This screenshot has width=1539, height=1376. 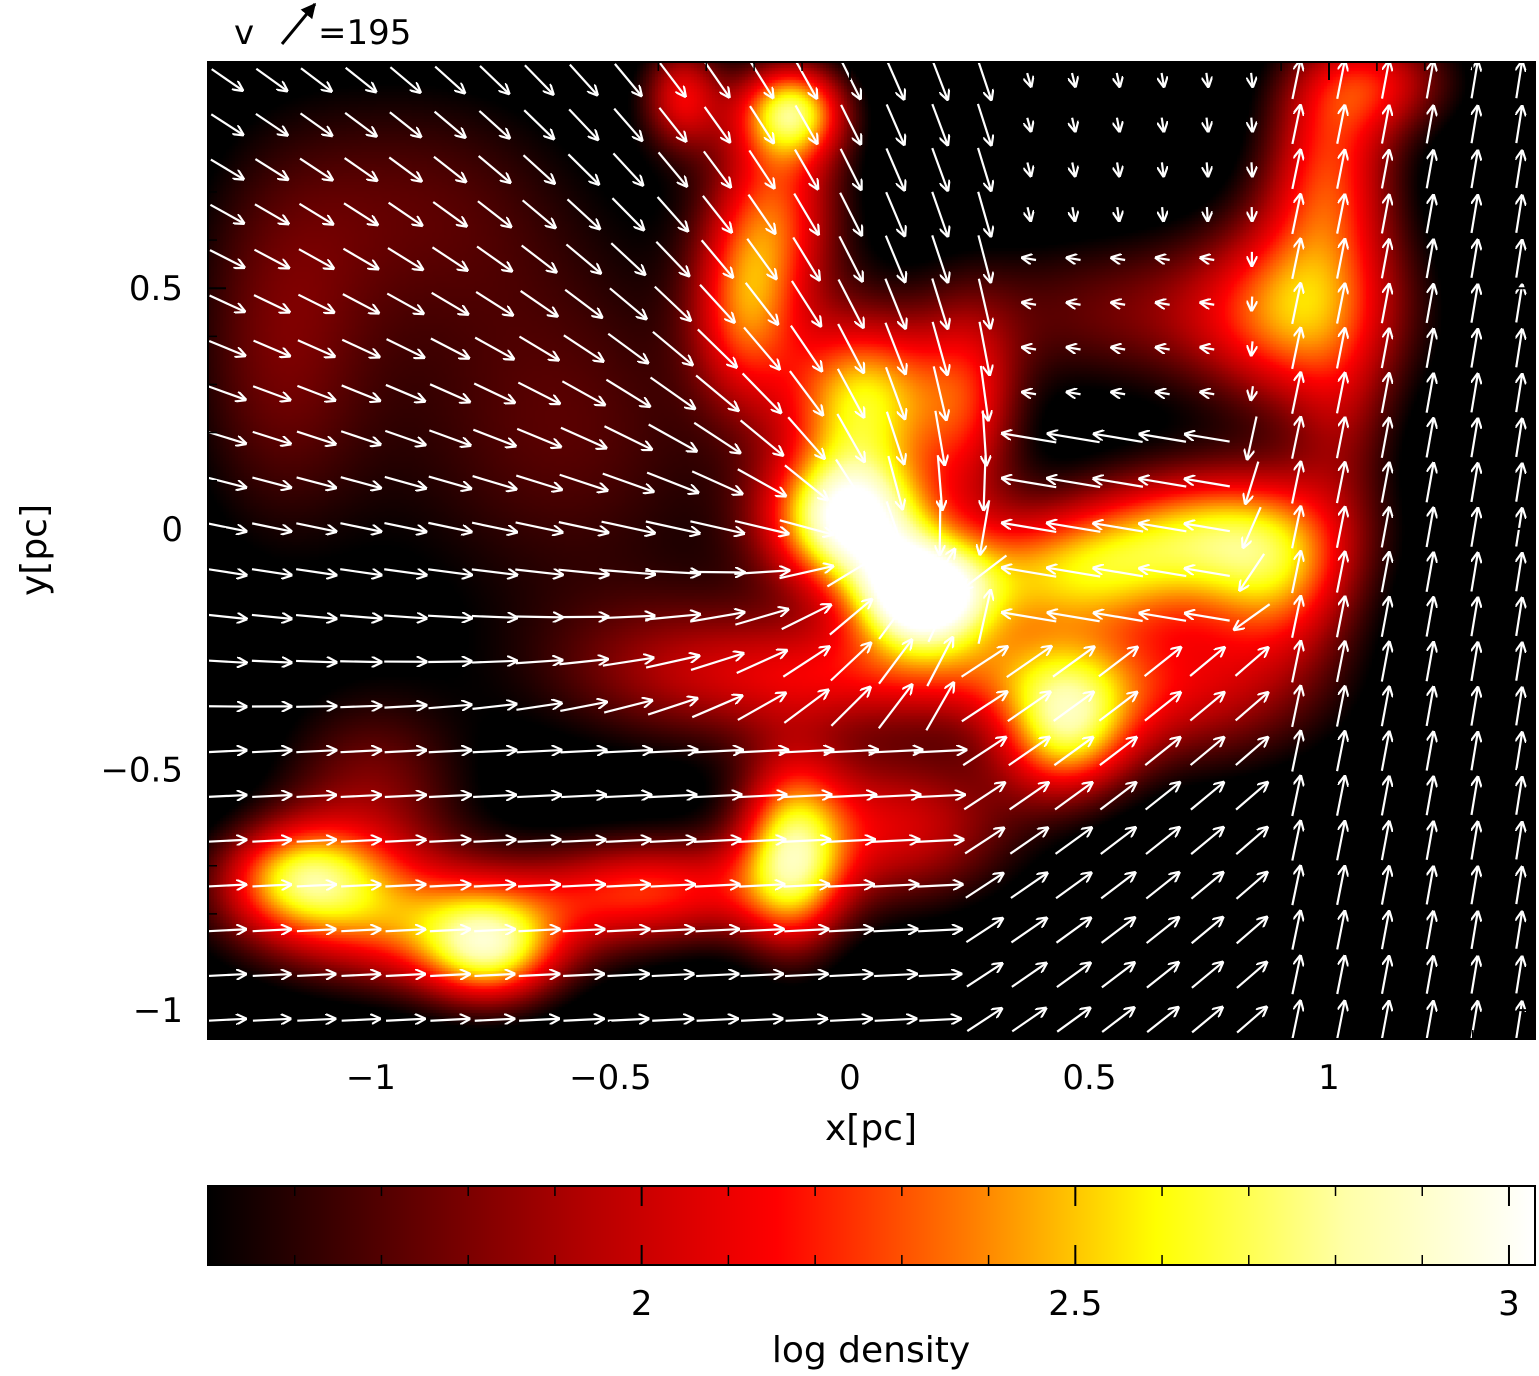 What do you see at coordinates (1329, 1078) in the screenshot?
I see `x-tick-label: 1` at bounding box center [1329, 1078].